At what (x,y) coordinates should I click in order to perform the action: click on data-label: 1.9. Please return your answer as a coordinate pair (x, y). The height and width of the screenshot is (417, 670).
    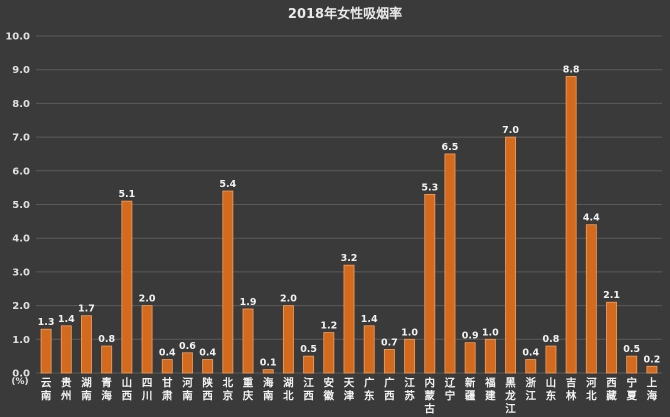
    Looking at the image, I should click on (248, 302).